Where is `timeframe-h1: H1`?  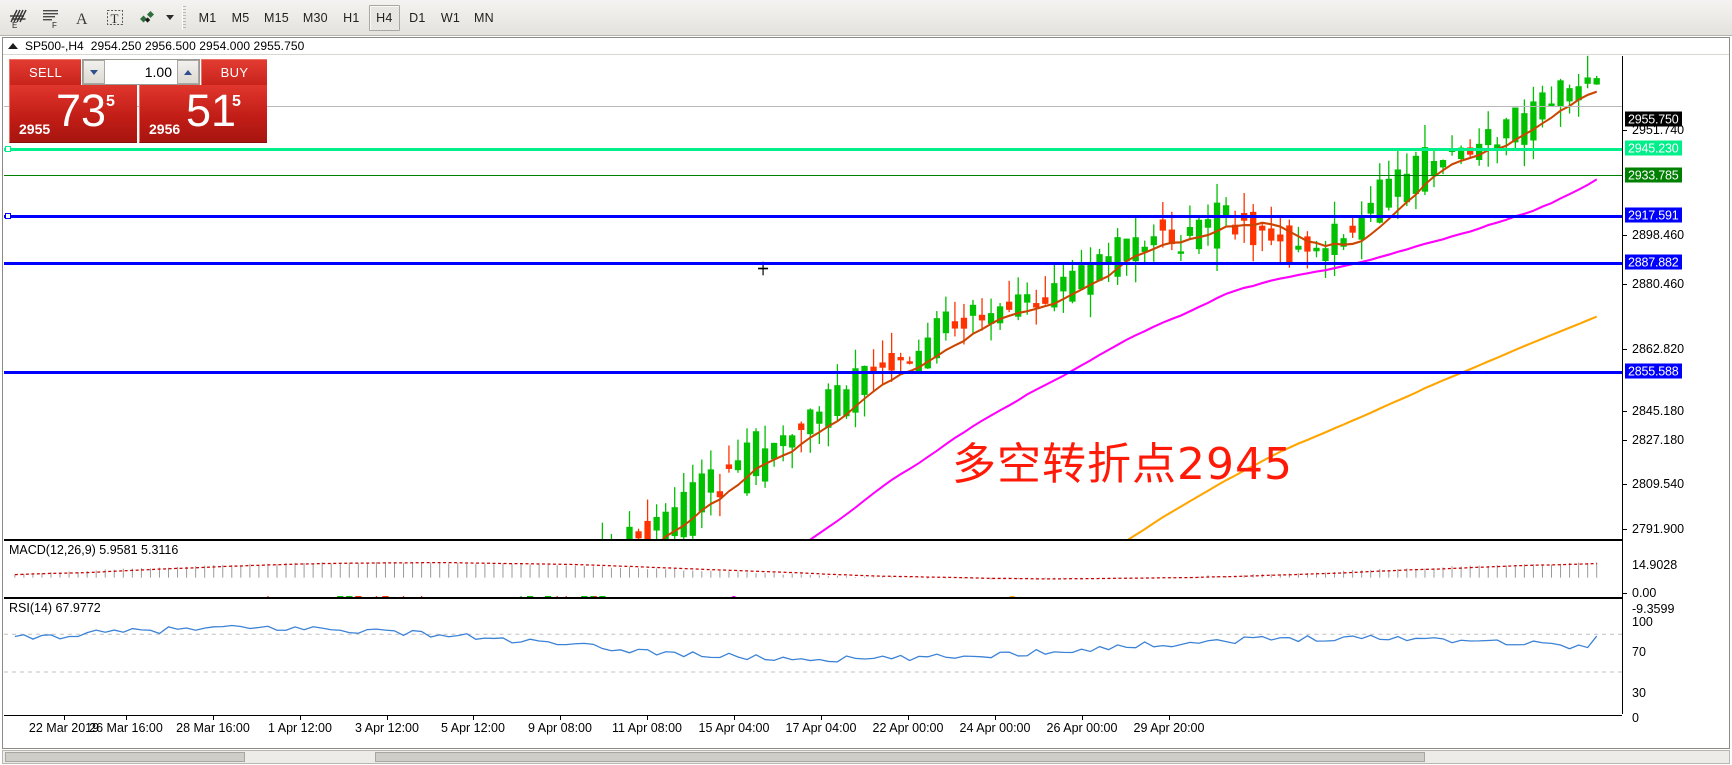
timeframe-h1: H1 is located at coordinates (351, 17).